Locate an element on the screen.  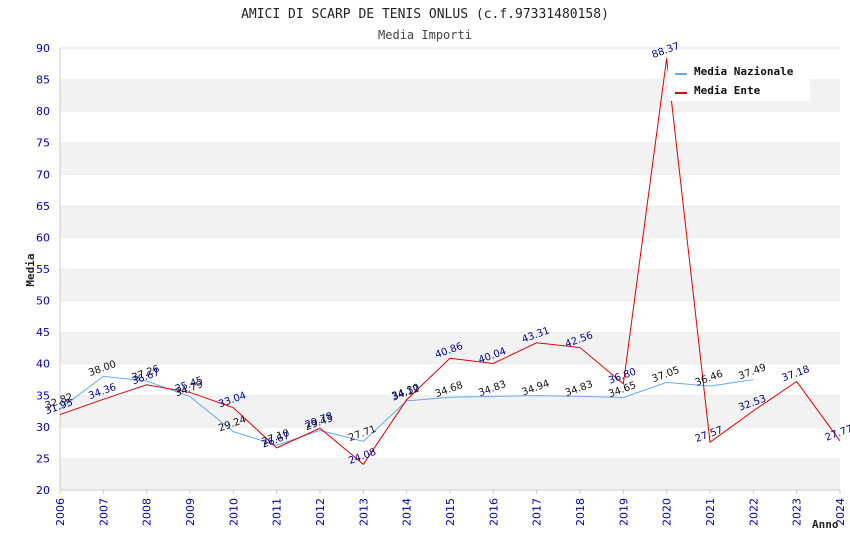
y-tick-label: 85 is located at coordinates (43, 80).